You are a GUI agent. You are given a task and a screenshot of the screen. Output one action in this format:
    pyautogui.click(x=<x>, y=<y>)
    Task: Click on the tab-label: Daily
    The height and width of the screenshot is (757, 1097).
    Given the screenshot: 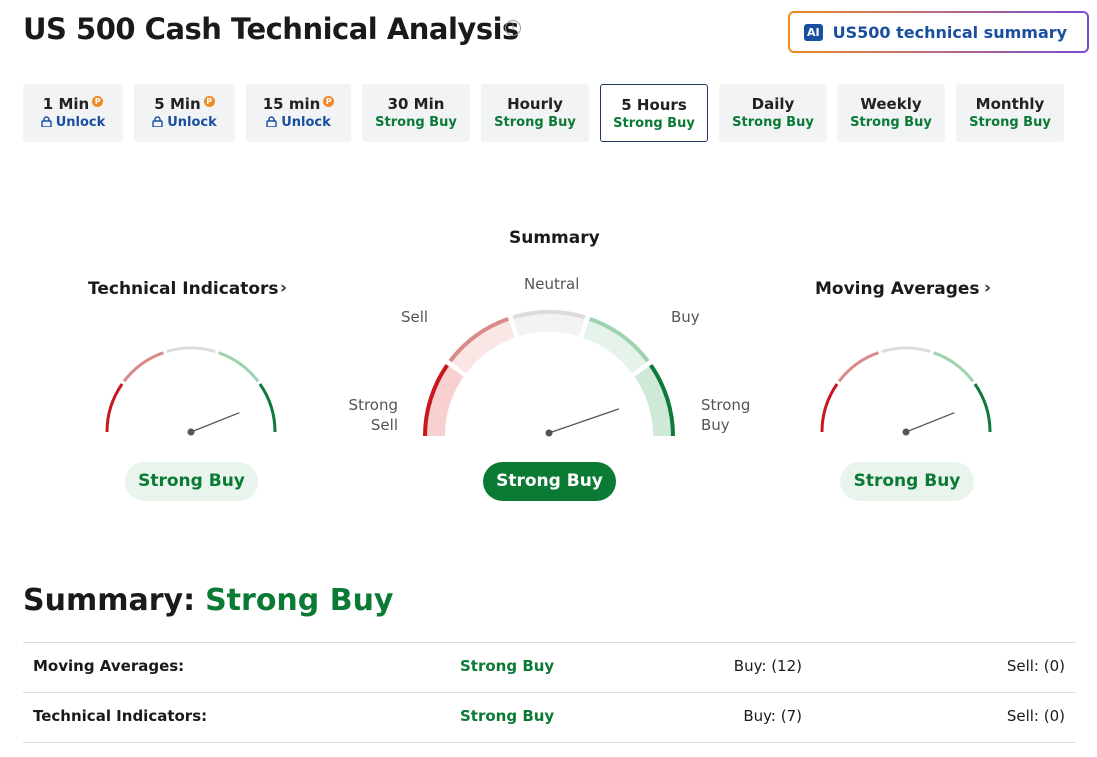 What is the action you would take?
    pyautogui.click(x=773, y=104)
    